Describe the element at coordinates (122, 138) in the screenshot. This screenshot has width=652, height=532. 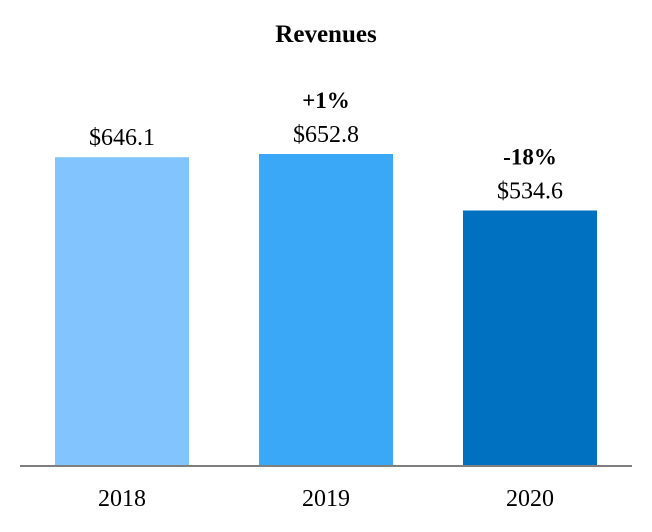
I see `value-label-2018: $646.1` at that location.